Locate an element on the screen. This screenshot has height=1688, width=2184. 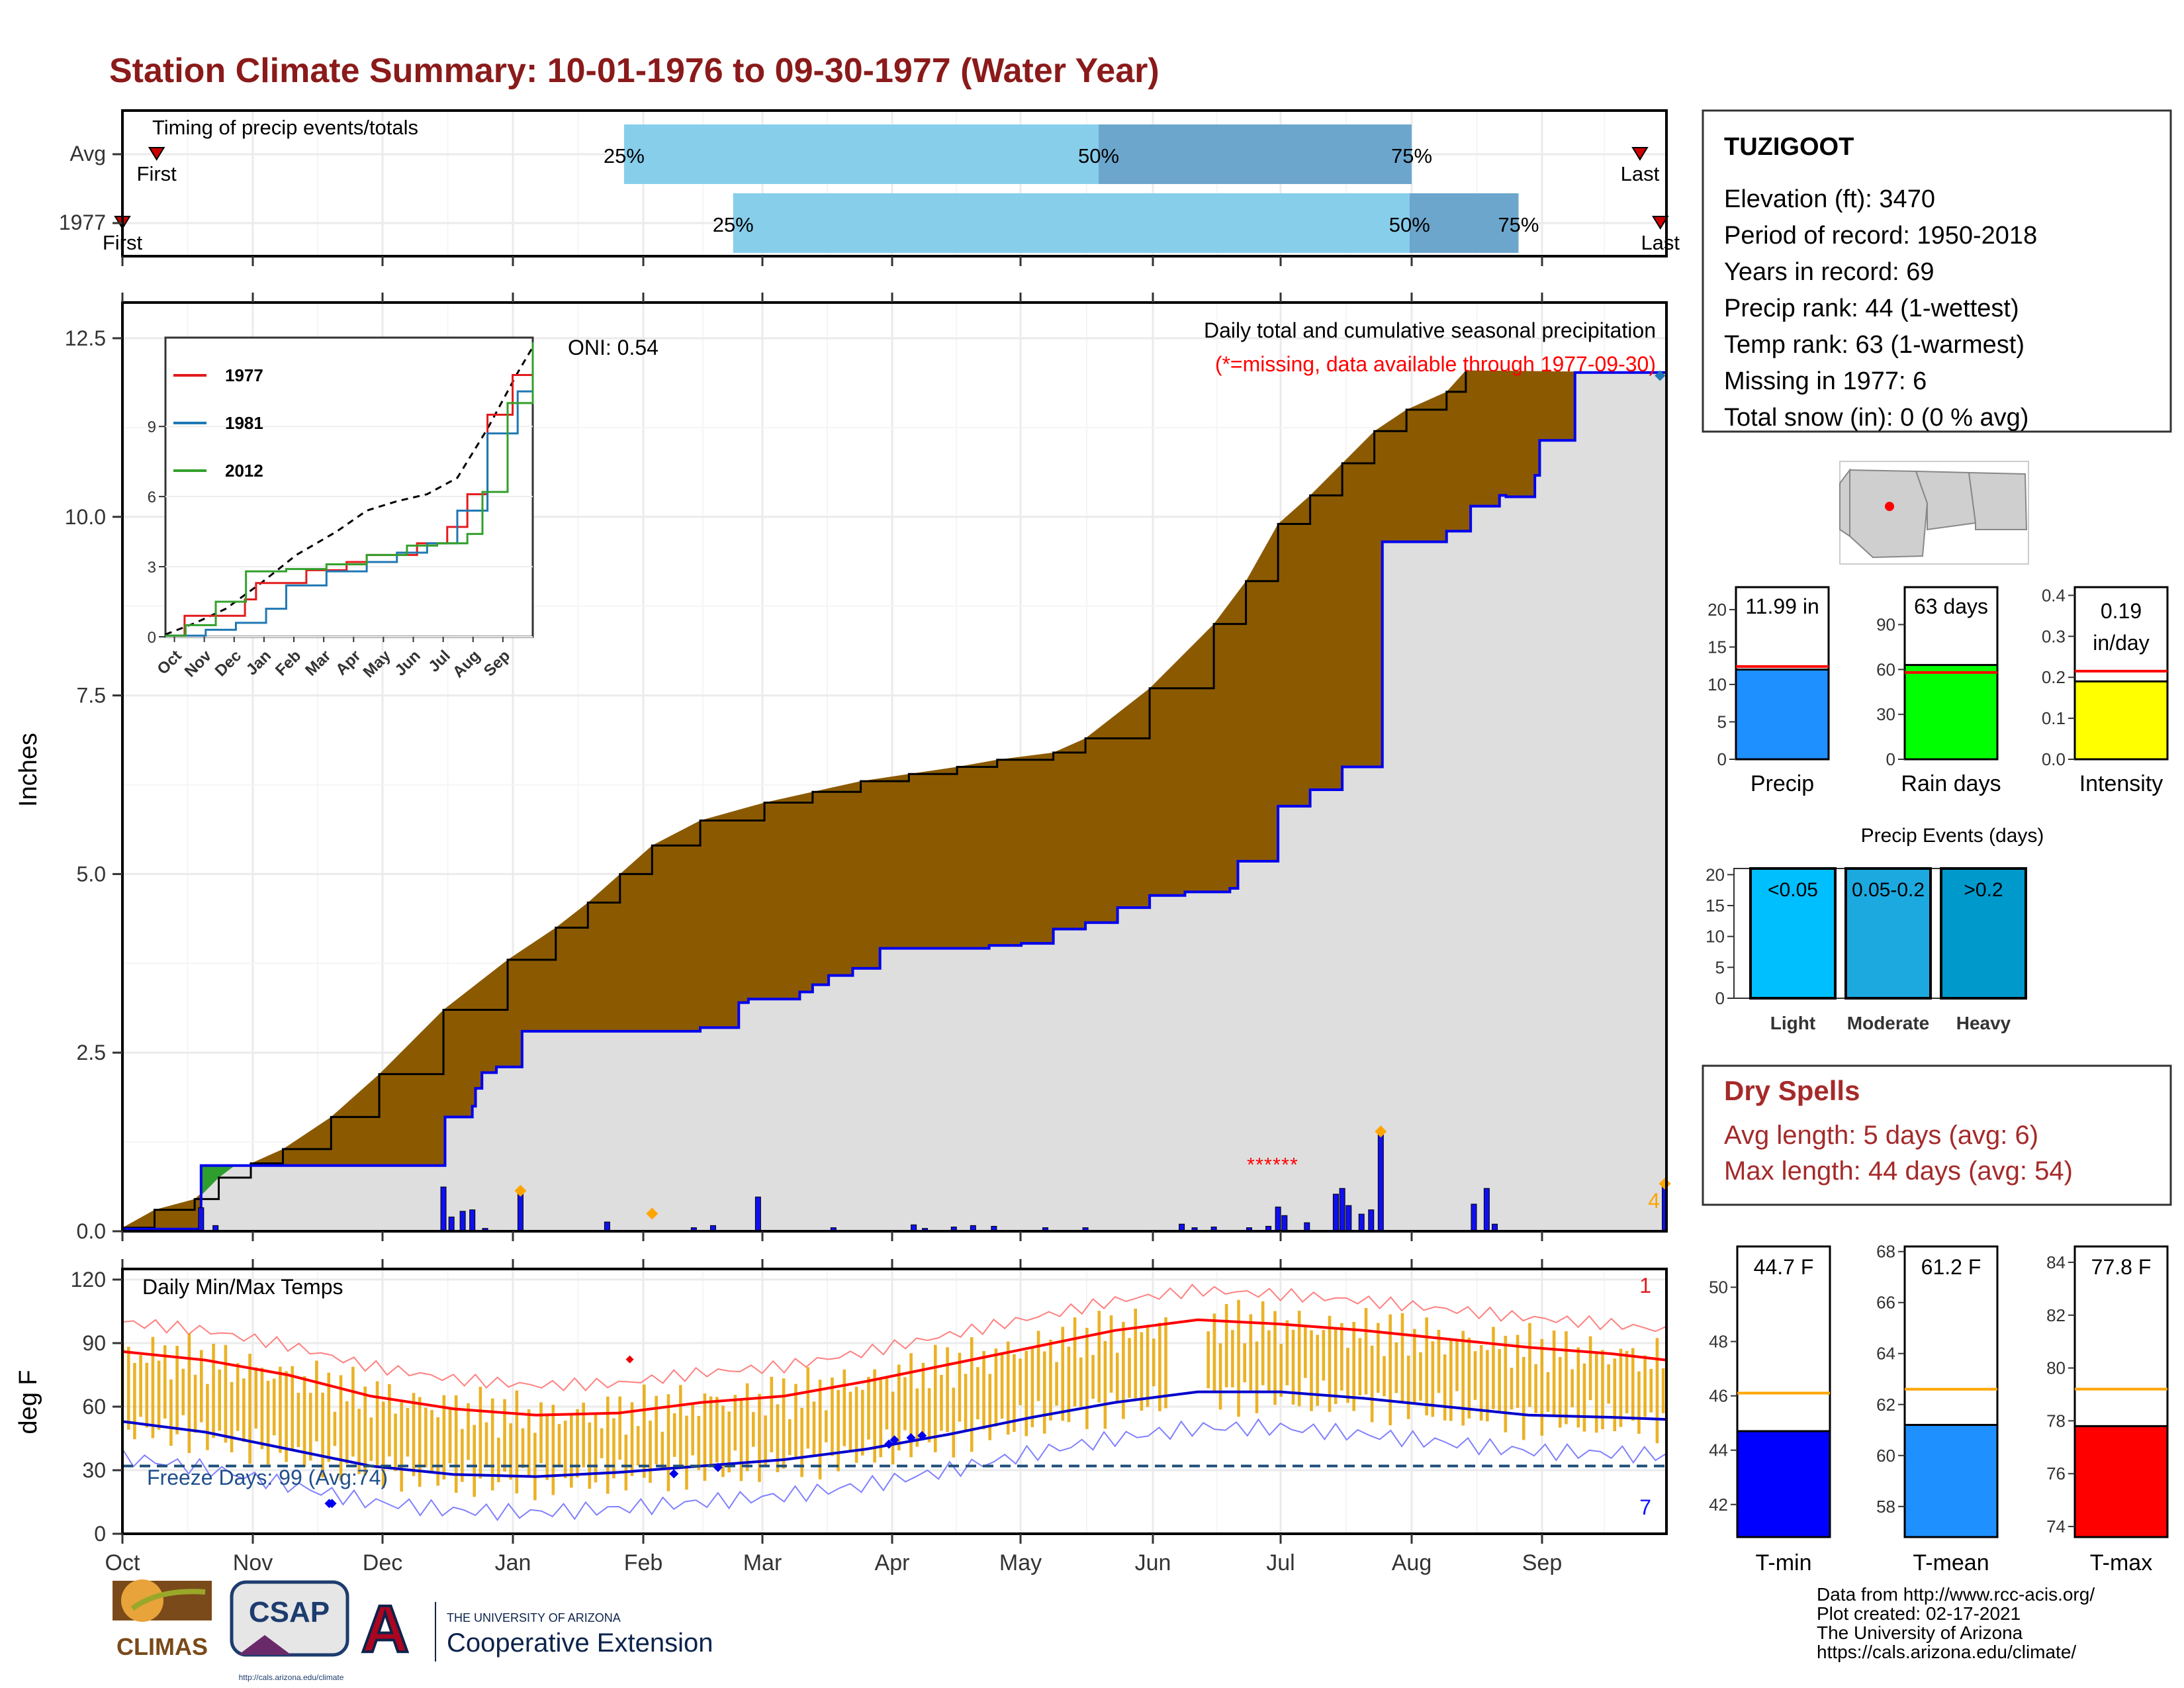
timing-label-1977-25: 25% is located at coordinates (734, 224).